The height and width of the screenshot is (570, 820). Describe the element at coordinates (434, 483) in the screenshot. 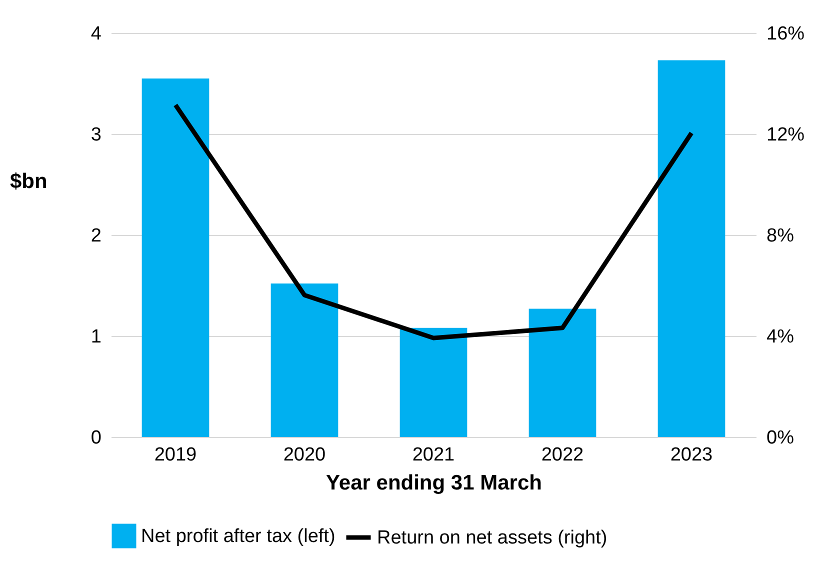

I see `x-axis-title: Year ending 31 March` at that location.